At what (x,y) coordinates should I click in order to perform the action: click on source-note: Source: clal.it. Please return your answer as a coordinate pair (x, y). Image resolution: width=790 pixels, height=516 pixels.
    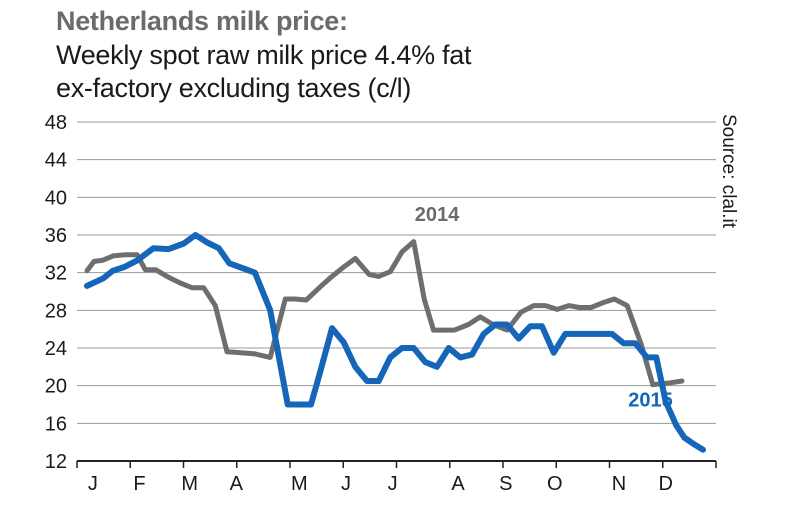
    Looking at the image, I should click on (728, 171).